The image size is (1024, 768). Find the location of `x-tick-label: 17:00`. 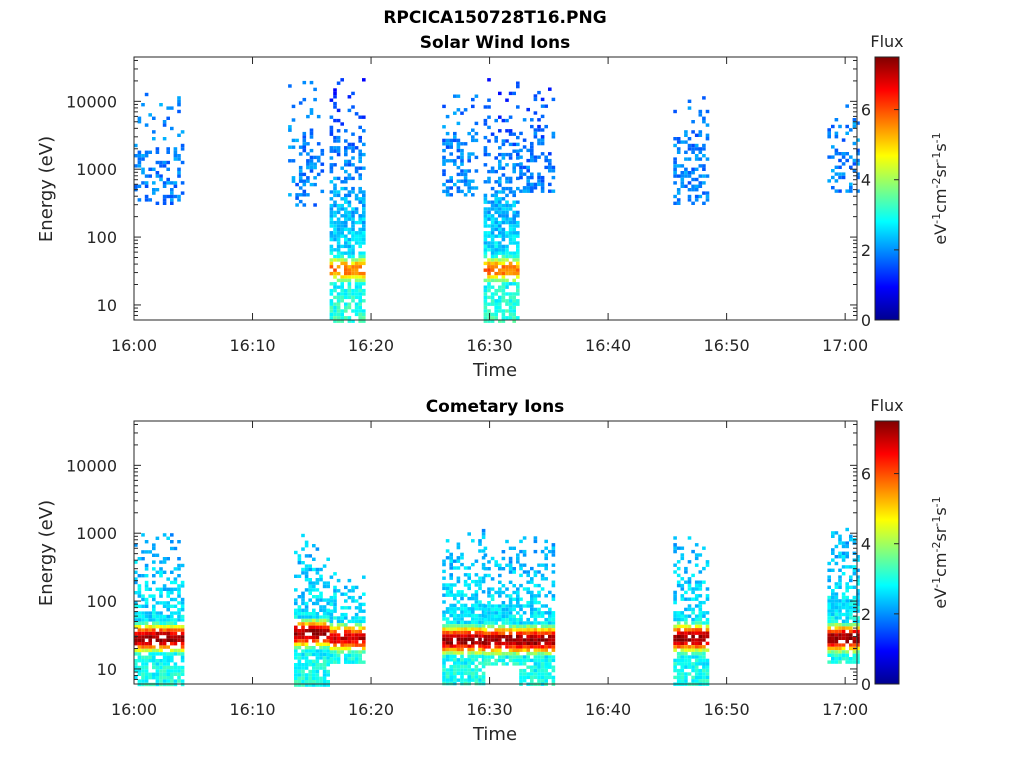

x-tick-label: 17:00 is located at coordinates (845, 345).